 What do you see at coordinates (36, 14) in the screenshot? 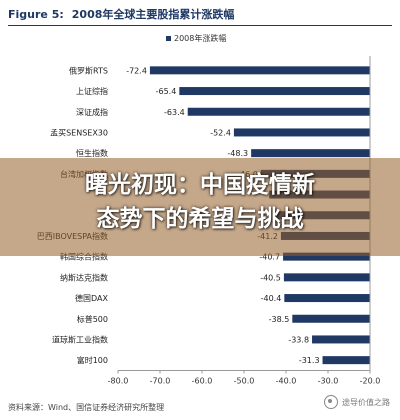
I see `figure-number: Figure 5:` at bounding box center [36, 14].